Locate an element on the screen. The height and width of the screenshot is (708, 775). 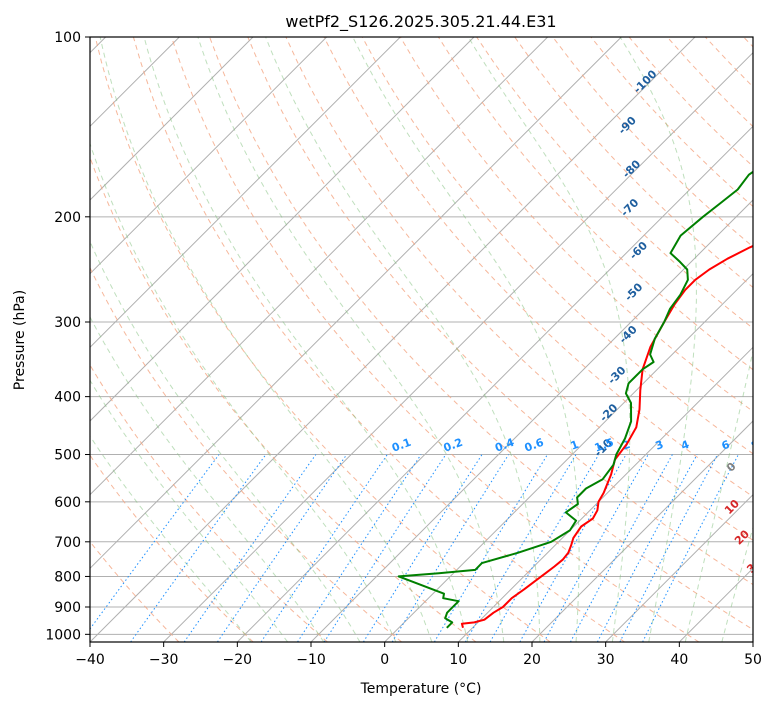
y-tick-label: 300 is located at coordinates (67, 323).